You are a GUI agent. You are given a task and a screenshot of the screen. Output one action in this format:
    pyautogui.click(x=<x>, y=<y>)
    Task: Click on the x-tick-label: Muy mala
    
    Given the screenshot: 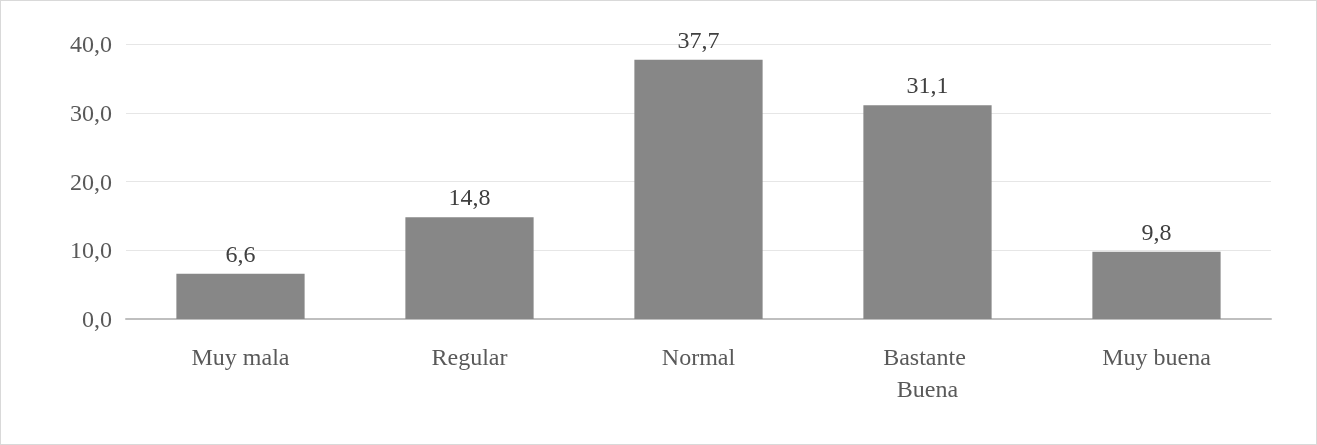 What is the action you would take?
    pyautogui.click(x=240, y=357)
    